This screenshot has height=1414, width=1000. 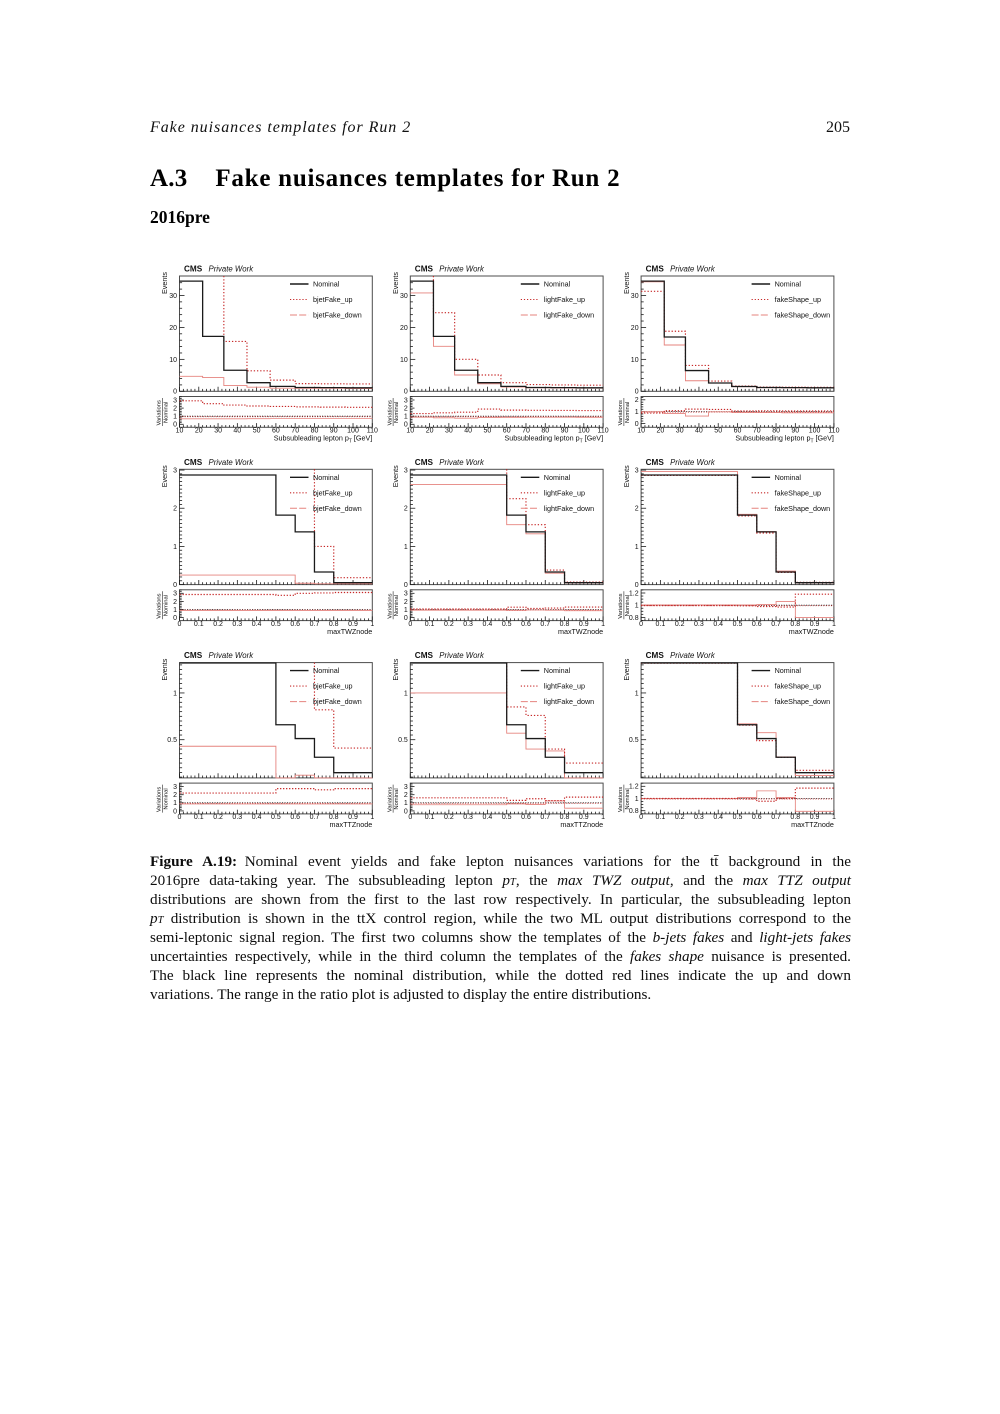 I want to click on svg-text: 1.2, so click(x=634, y=593).